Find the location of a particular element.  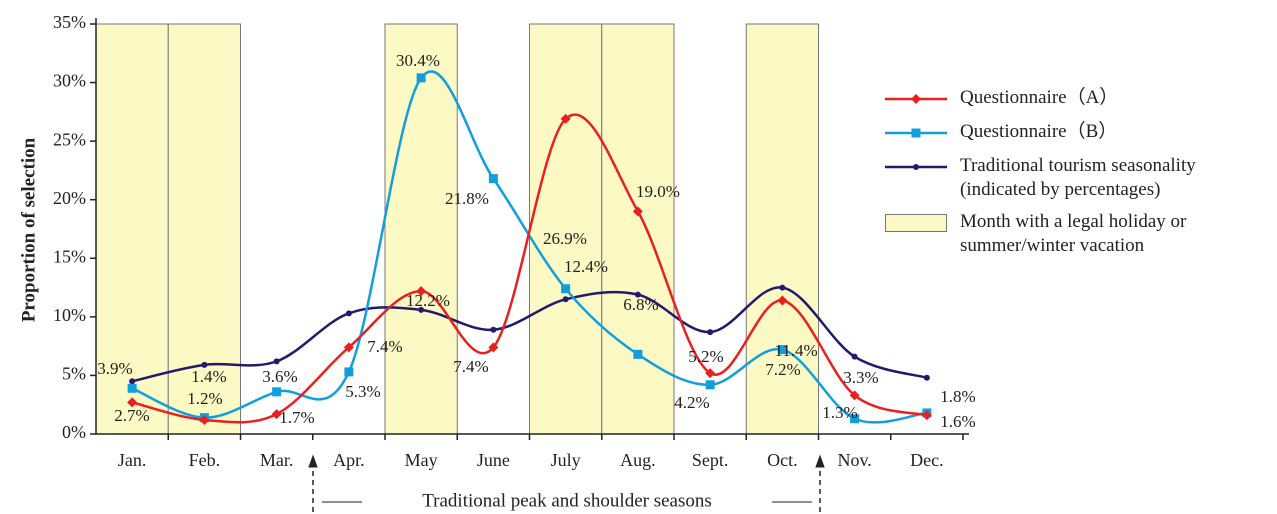

value-label: 1.3% is located at coordinates (839, 412).